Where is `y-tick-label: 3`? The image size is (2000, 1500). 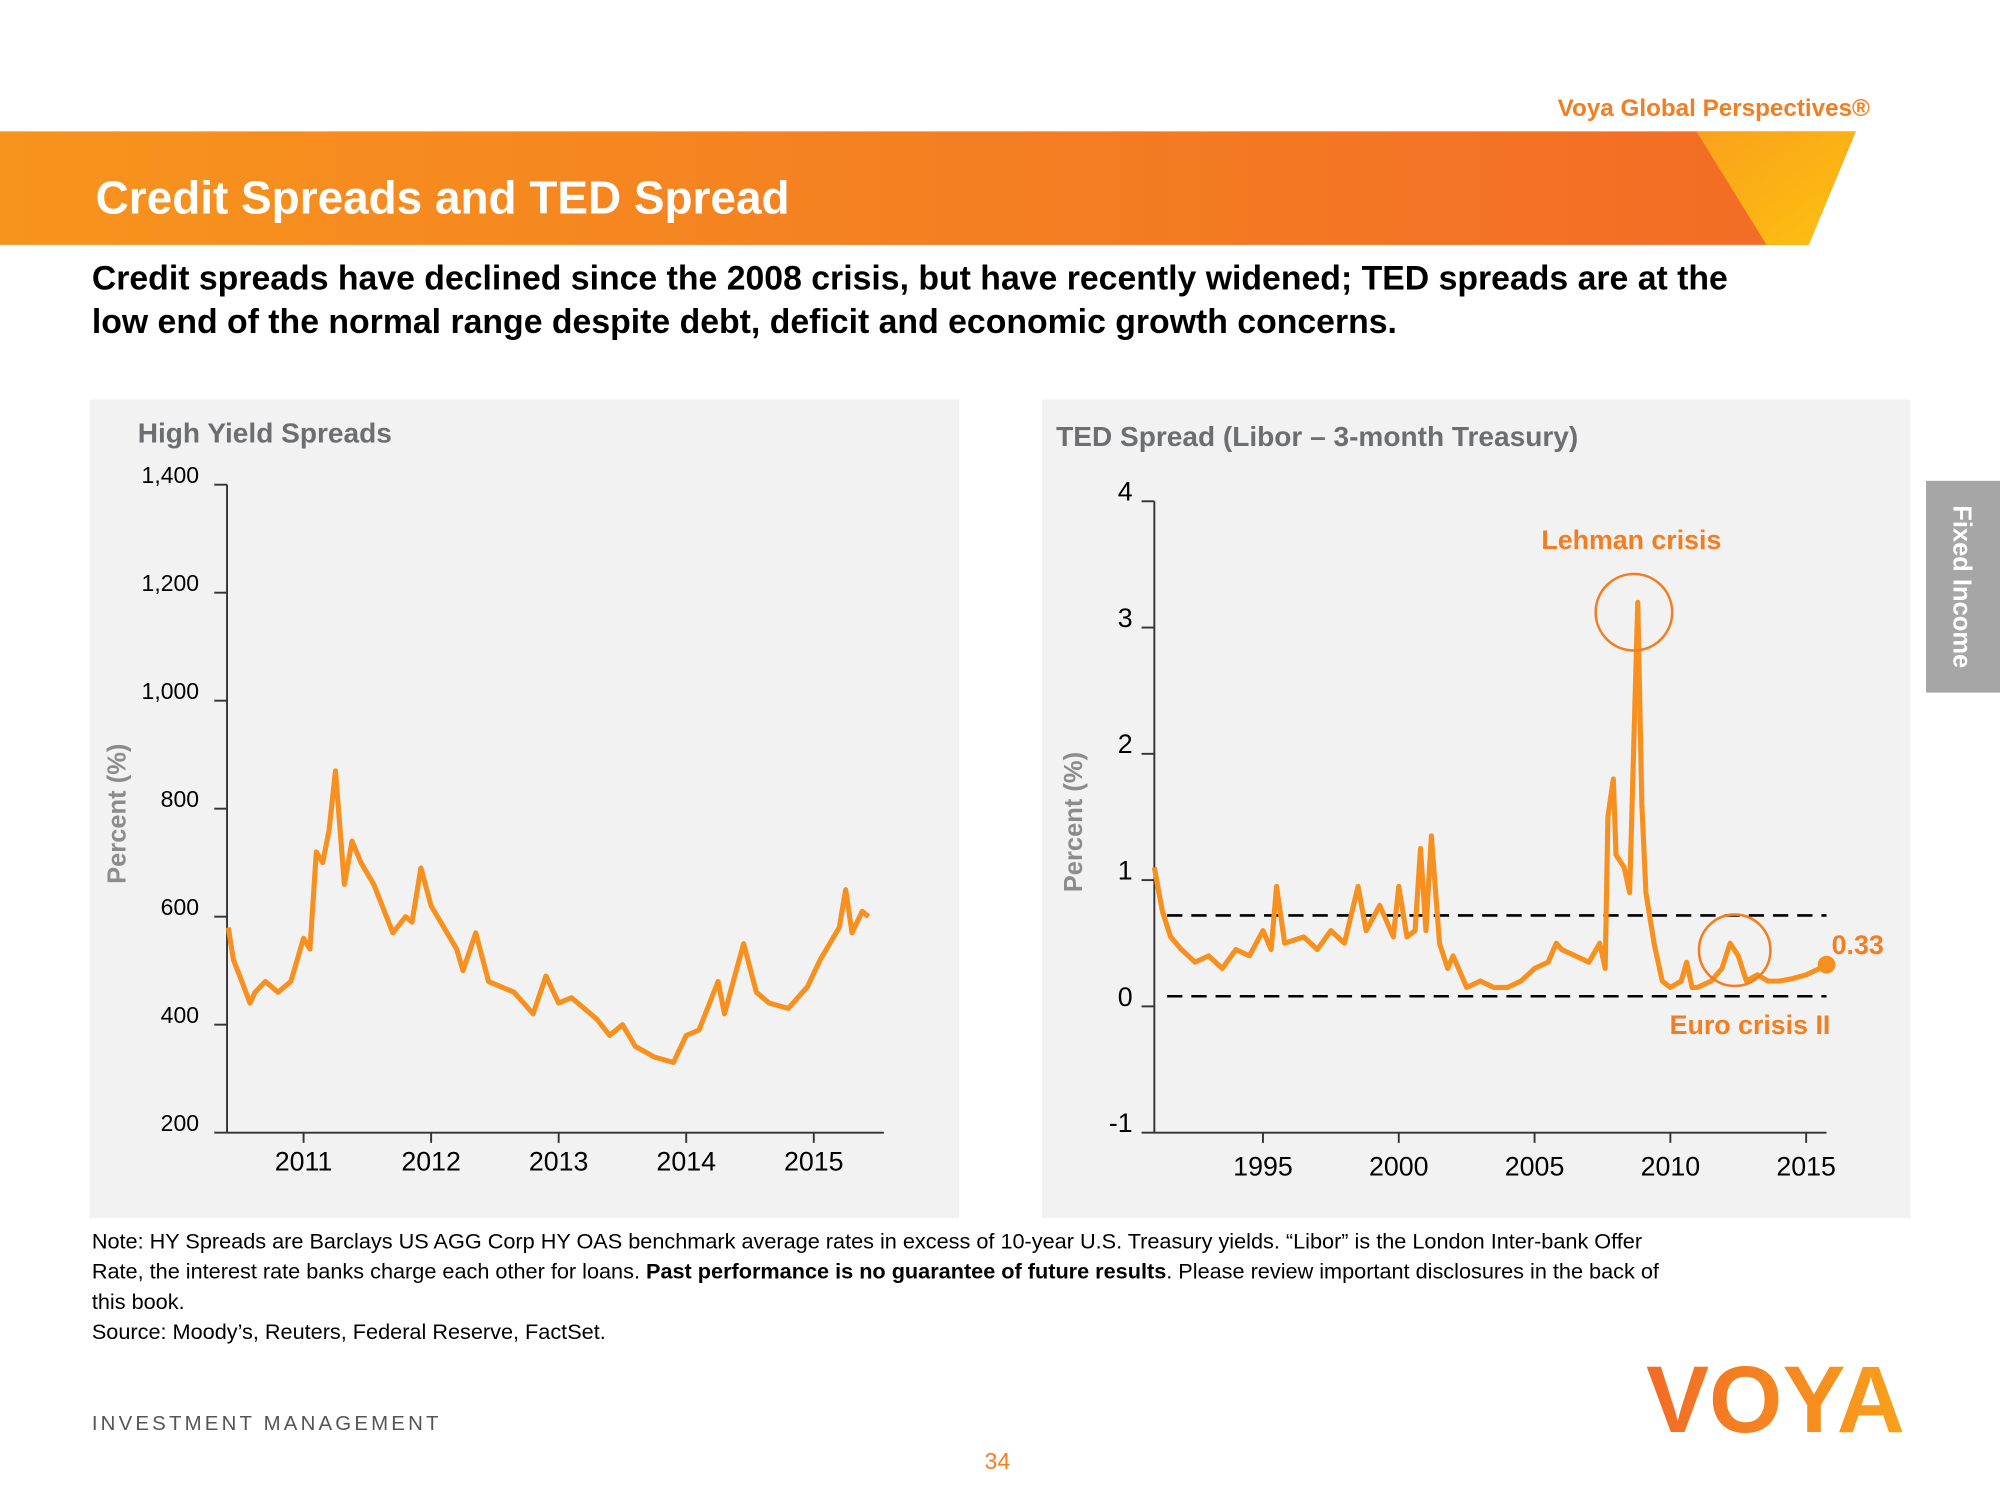
y-tick-label: 3 is located at coordinates (1125, 618).